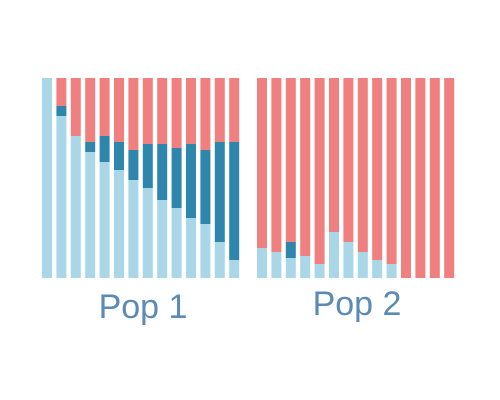 Image resolution: width=500 pixels, height=400 pixels. Describe the element at coordinates (176, 113) in the screenshot. I see `bar-segment-red-g1-b10` at that location.